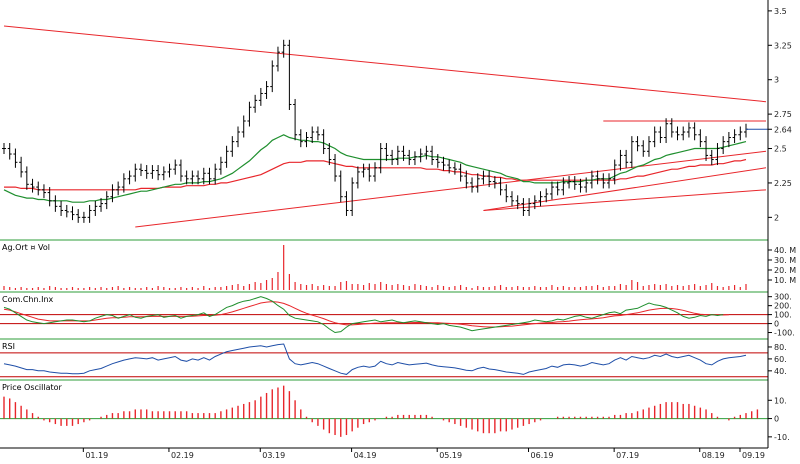 The image size is (800, 464). Describe the element at coordinates (783, 183) in the screenshot. I see `price-tick-label: 2.25` at that location.